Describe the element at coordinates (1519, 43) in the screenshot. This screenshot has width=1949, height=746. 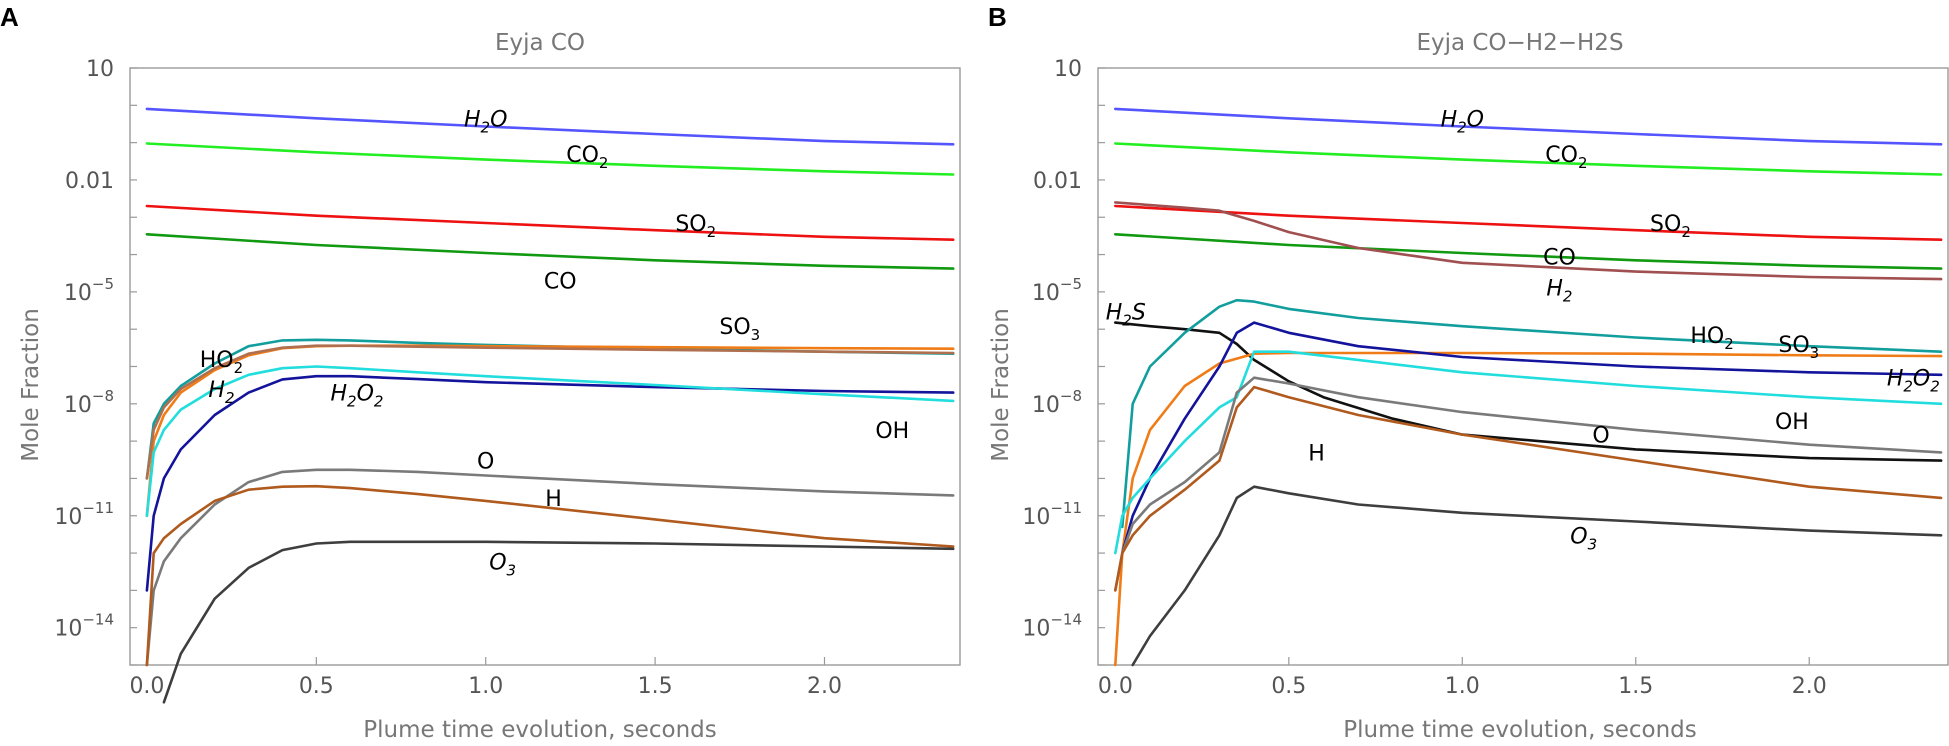
I see `chart-title: Eyja CO−H2−H2S` at that location.